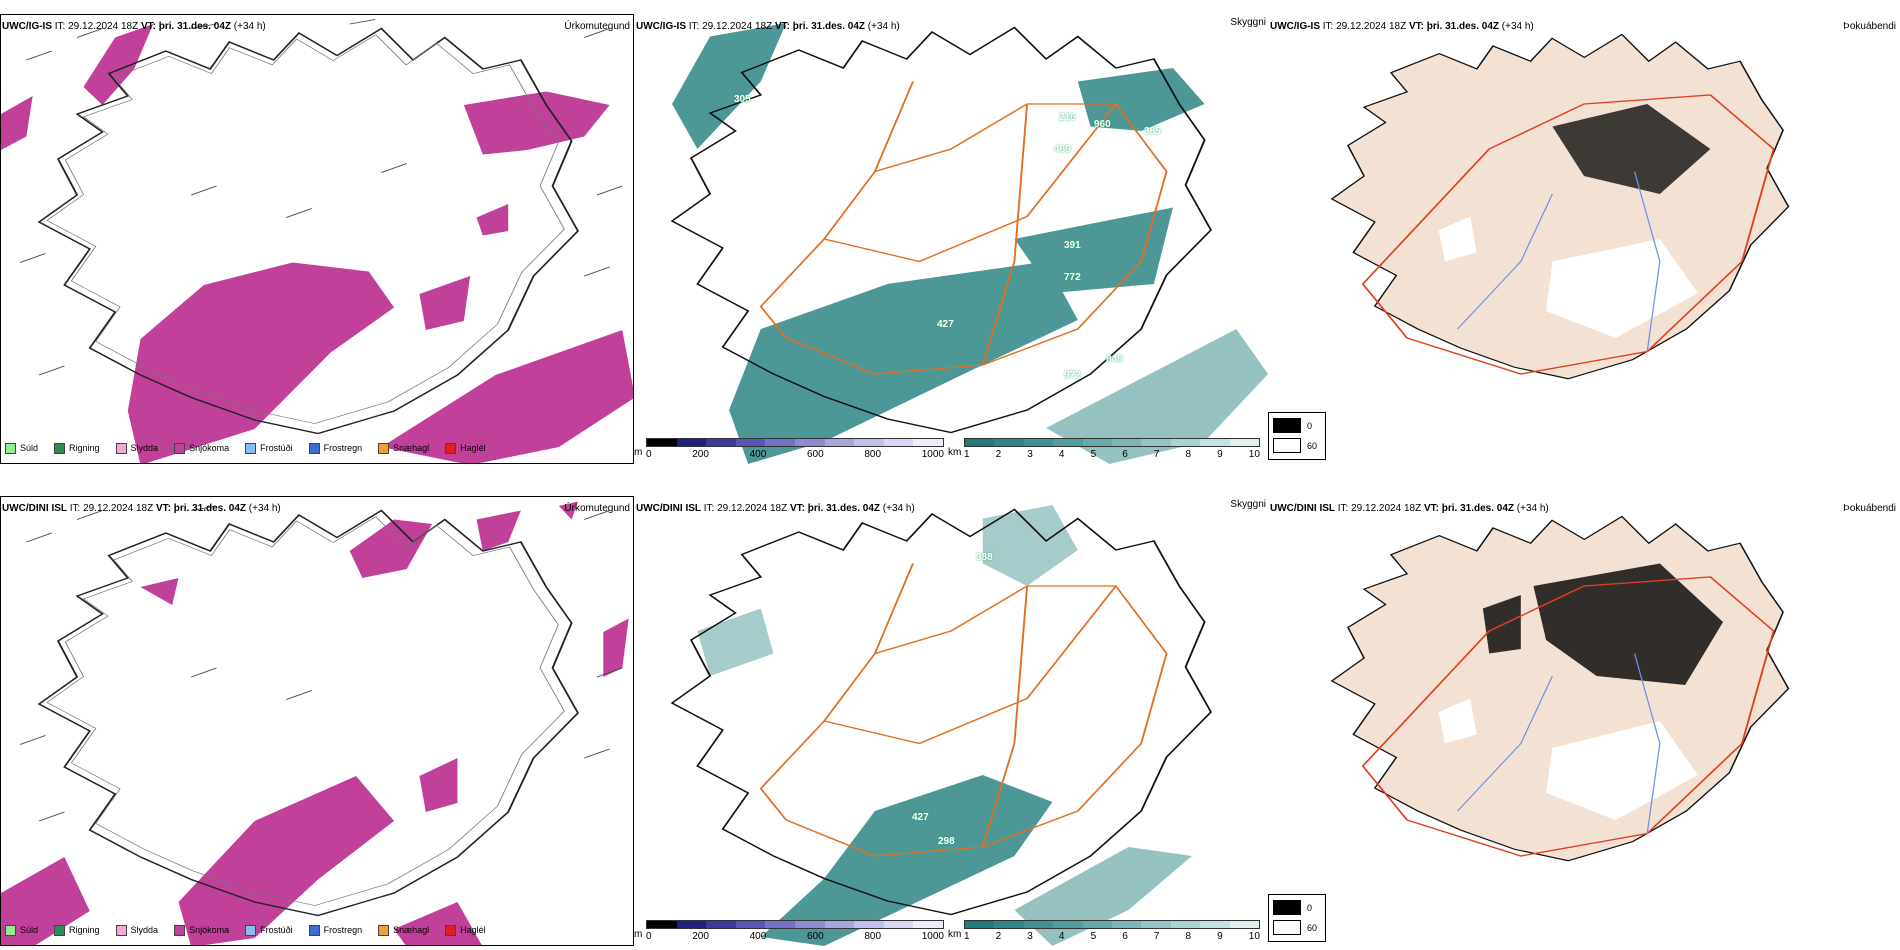  I want to click on tick-label: 0, so click(649, 936).